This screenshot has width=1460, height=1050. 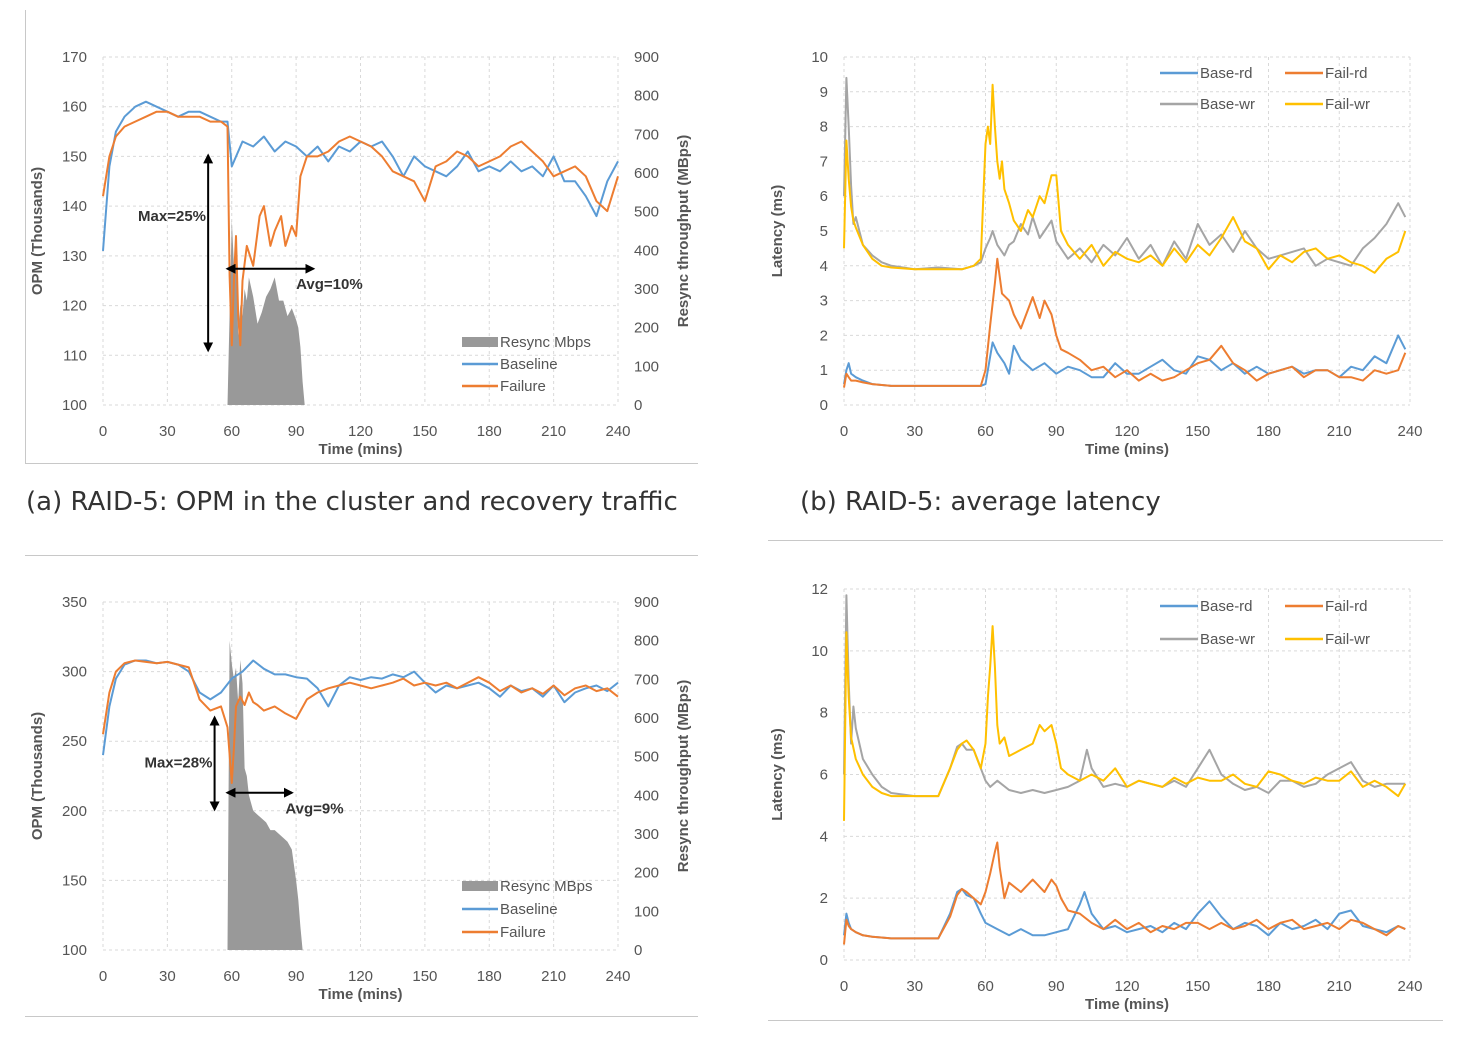 What do you see at coordinates (1346, 606) in the screenshot?
I see `legend-label-fail-rd: Fail-rd` at bounding box center [1346, 606].